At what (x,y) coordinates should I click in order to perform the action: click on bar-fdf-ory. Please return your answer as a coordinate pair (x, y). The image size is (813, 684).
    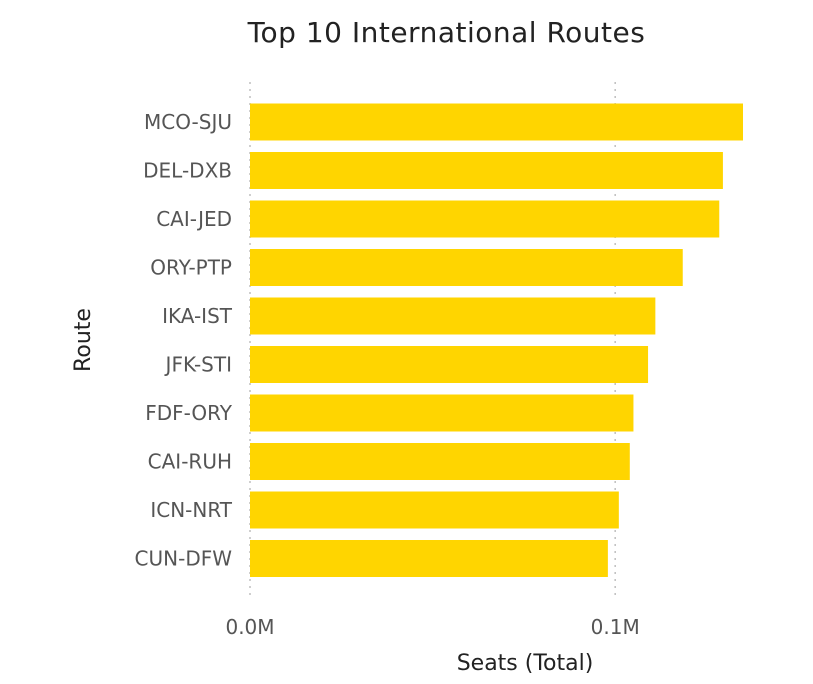
    Looking at the image, I should click on (442, 413).